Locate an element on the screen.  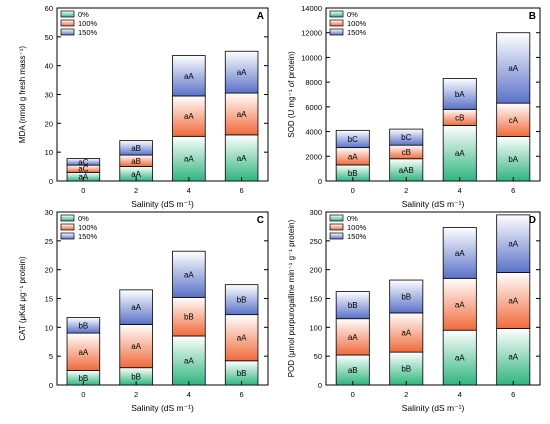
legend-label: 150% is located at coordinates (357, 32).